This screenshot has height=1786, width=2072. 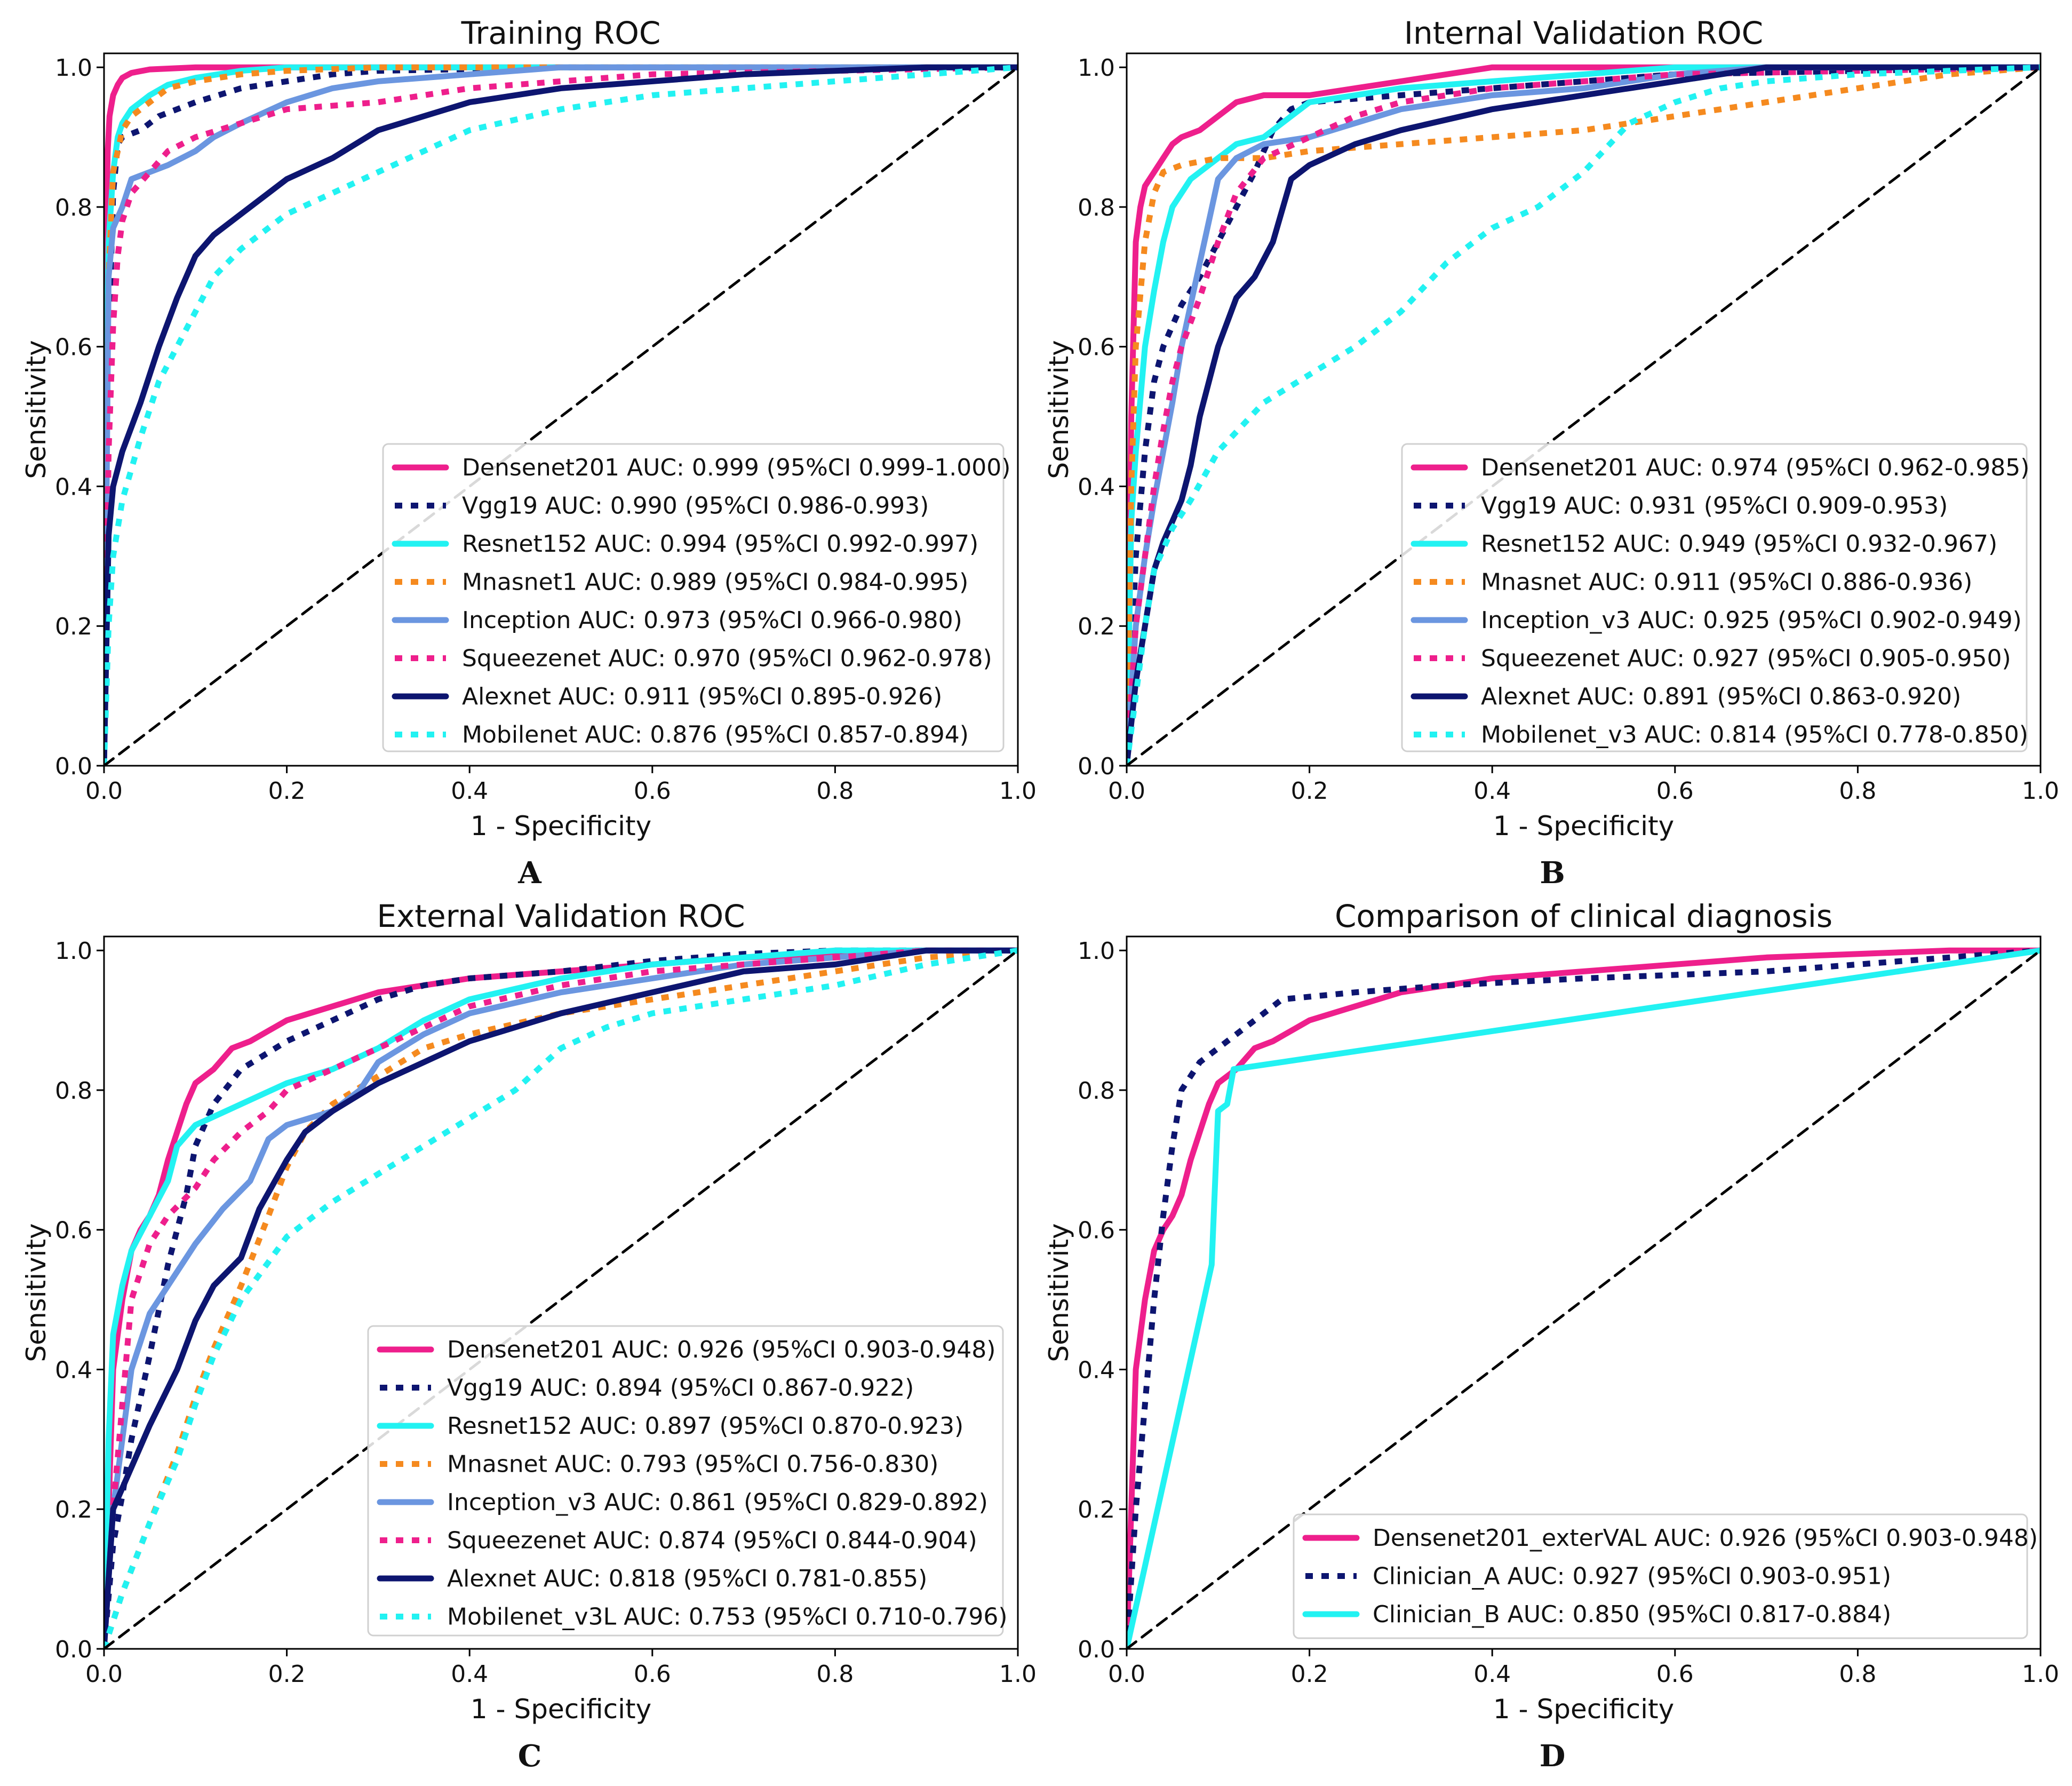 I want to click on x-tick-label: 0.2, so click(x=287, y=1674).